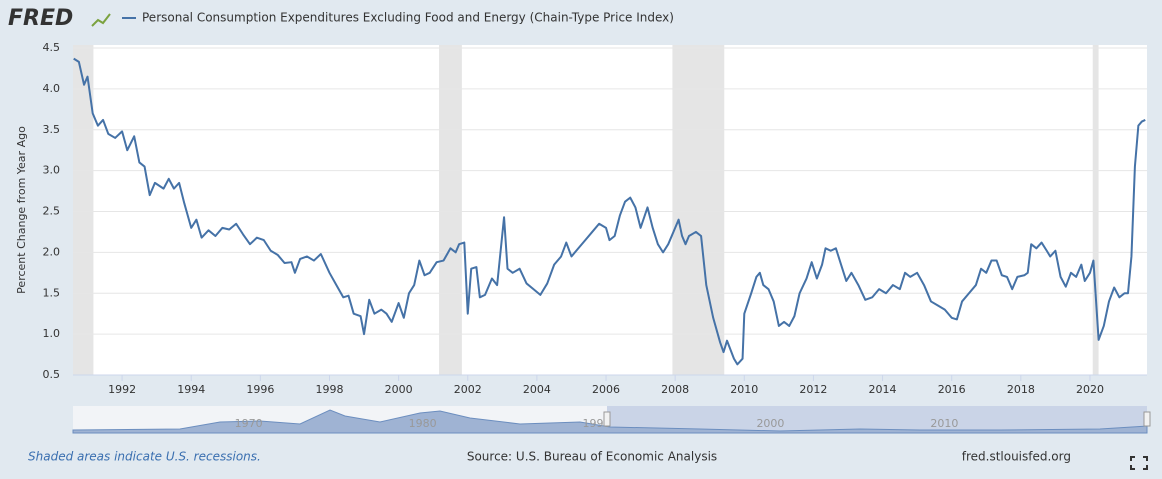 This screenshot has height=479, width=1162. What do you see at coordinates (52, 211) in the screenshot?
I see `y-tick-label: 2.5` at bounding box center [52, 211].